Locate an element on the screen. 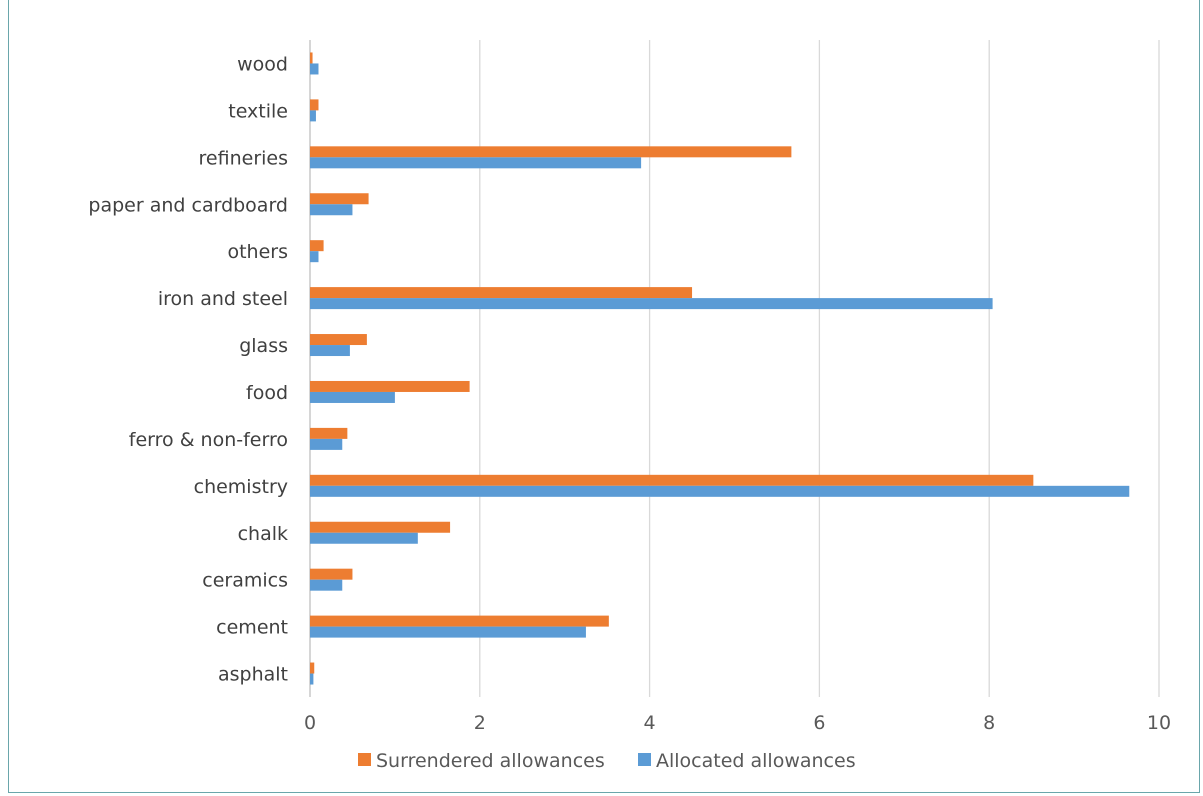 The width and height of the screenshot is (1203, 796). x-tick-label: 0 is located at coordinates (310, 723).